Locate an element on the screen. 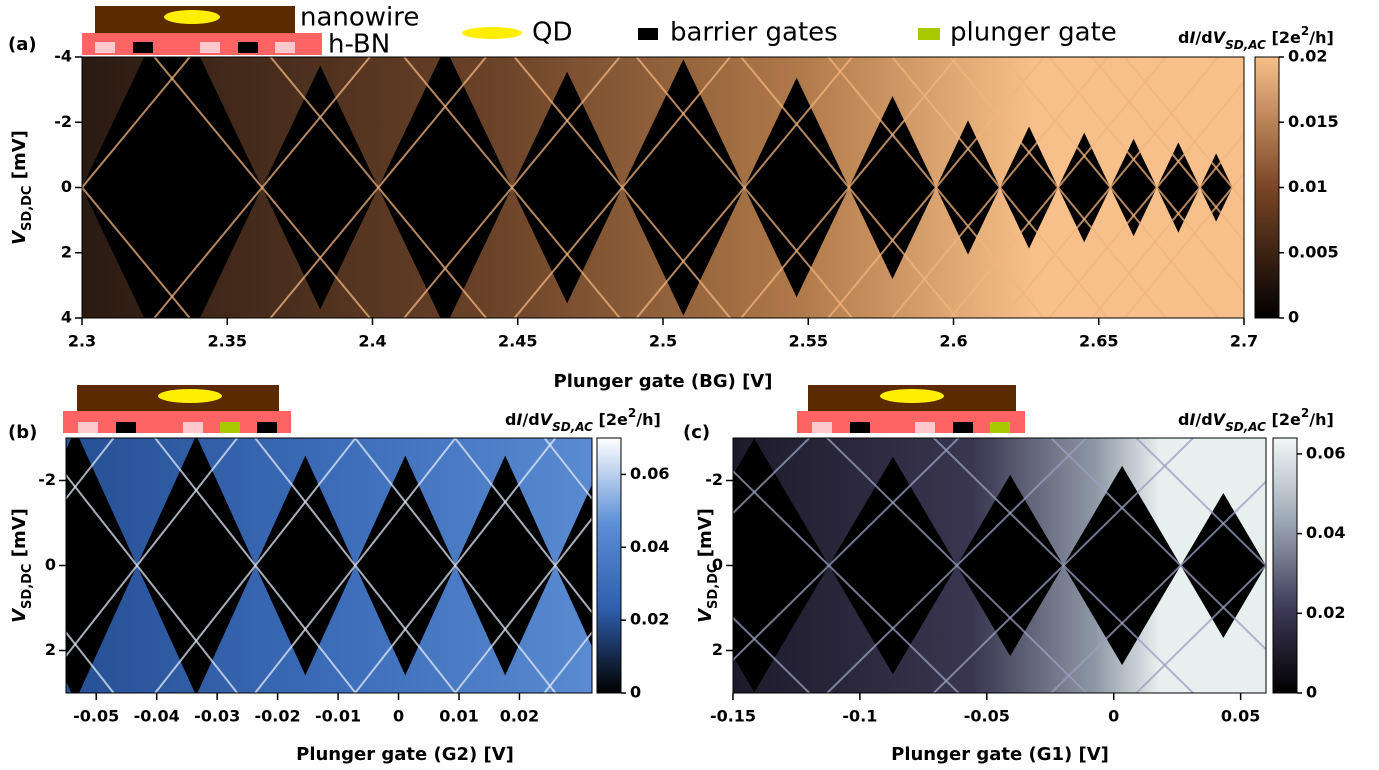 This screenshot has height=770, width=1379. heatmap is located at coordinates (329, 565).